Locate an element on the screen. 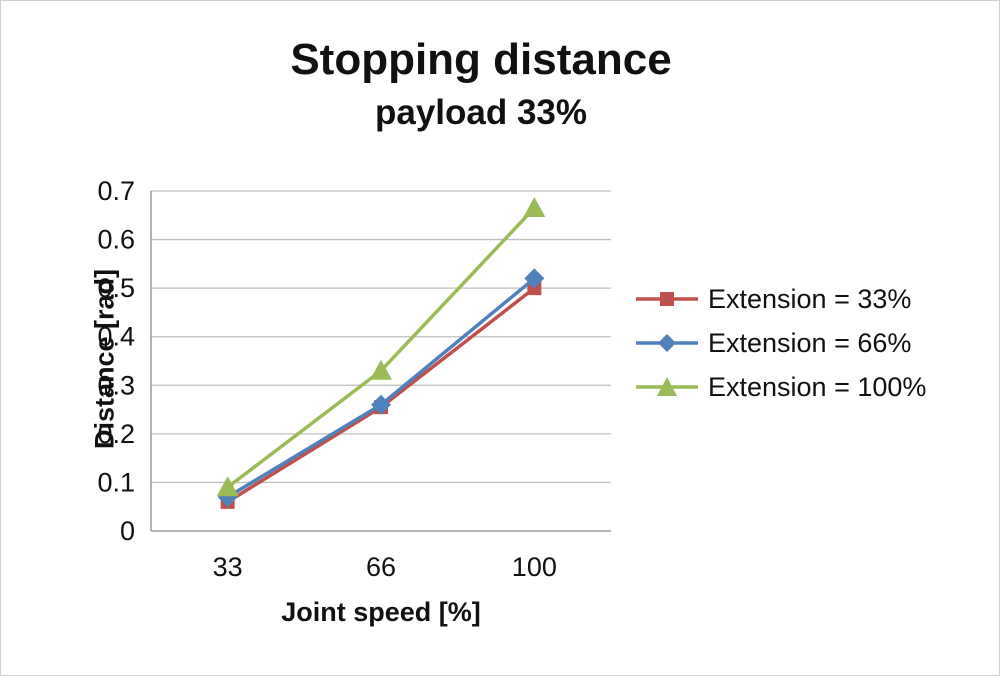 The width and height of the screenshot is (1000, 676). x-tick-label: 66 is located at coordinates (381, 567).